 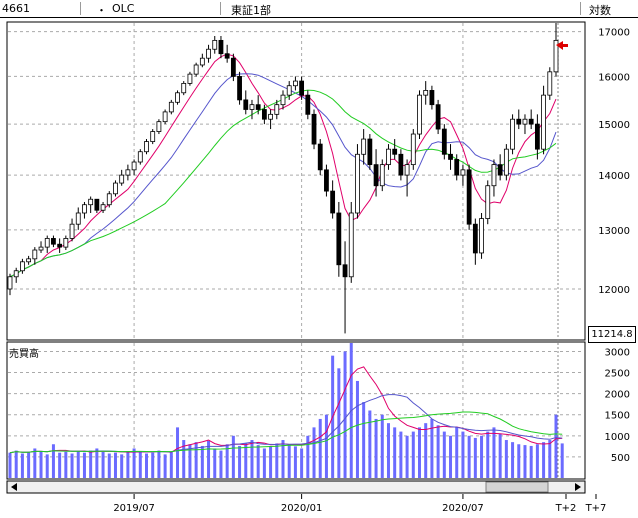 I want to click on latest-price-arrow-icon, so click(x=562, y=45).